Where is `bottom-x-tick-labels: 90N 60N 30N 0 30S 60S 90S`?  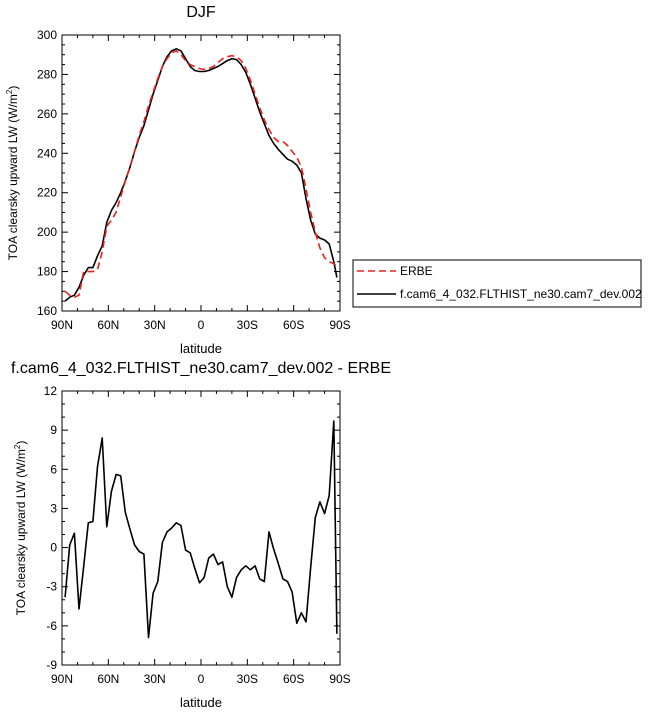 bottom-x-tick-labels: 90N 60N 30N 0 30S 60S 90S is located at coordinates (201, 679).